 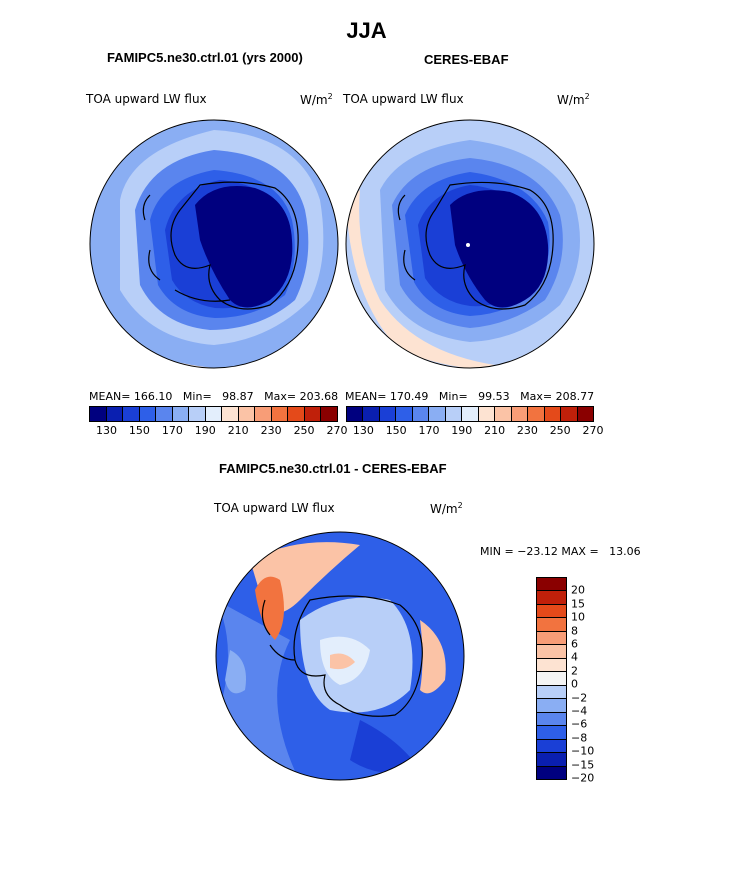 What do you see at coordinates (573, 99) in the screenshot?
I see `obs-units-label: W/m2` at bounding box center [573, 99].